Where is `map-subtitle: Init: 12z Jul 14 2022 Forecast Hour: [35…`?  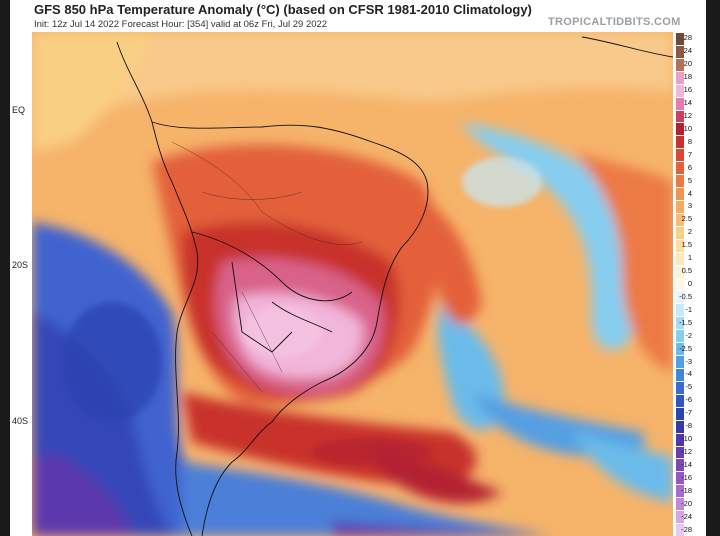 map-subtitle: Init: 12z Jul 14 2022 Forecast Hour: [35… is located at coordinates (181, 24).